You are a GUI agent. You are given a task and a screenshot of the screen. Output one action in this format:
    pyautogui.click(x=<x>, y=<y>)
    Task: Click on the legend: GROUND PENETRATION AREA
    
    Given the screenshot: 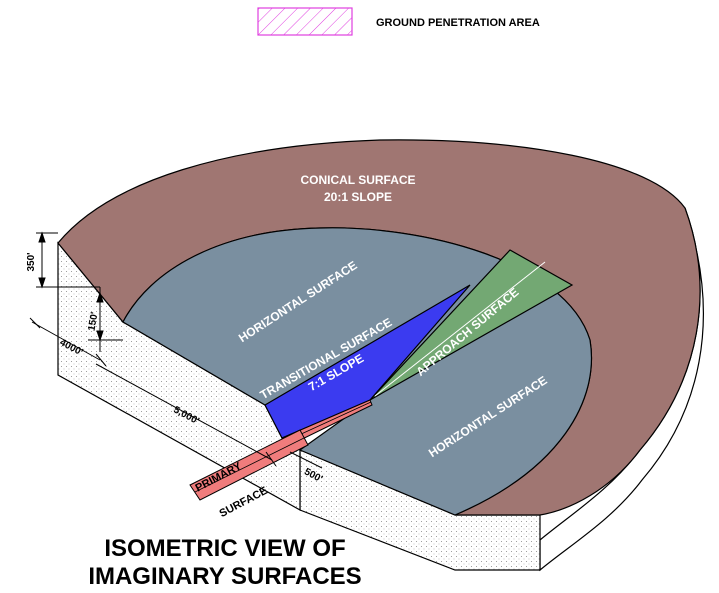 What is the action you would take?
    pyautogui.click(x=398, y=21)
    